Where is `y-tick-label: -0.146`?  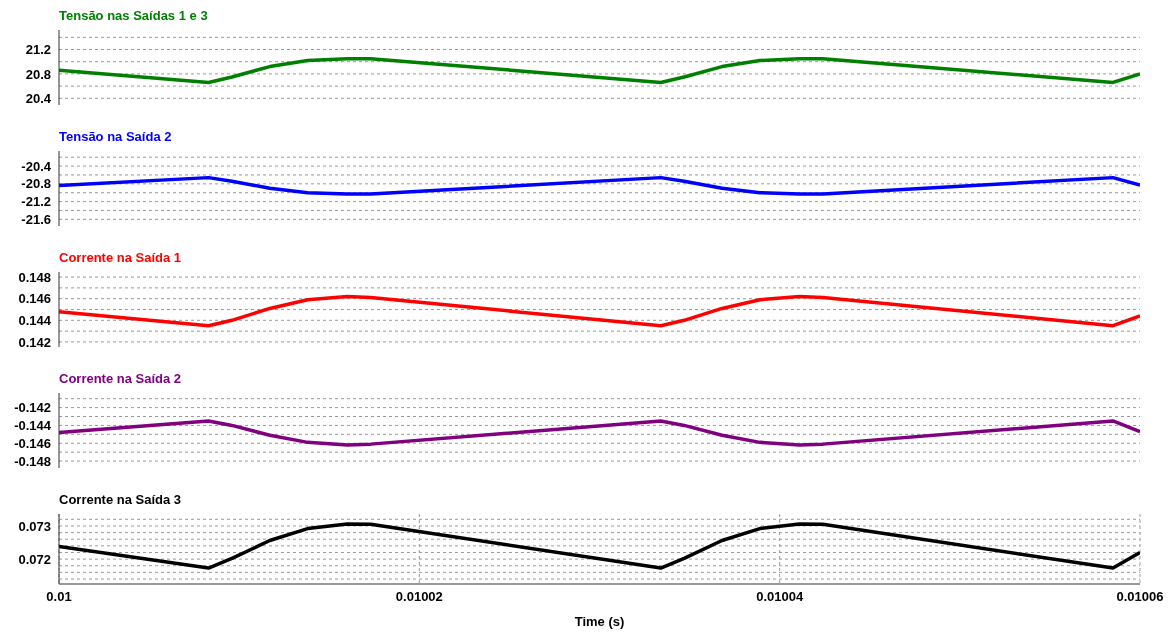 y-tick-label: -0.146 is located at coordinates (32, 443).